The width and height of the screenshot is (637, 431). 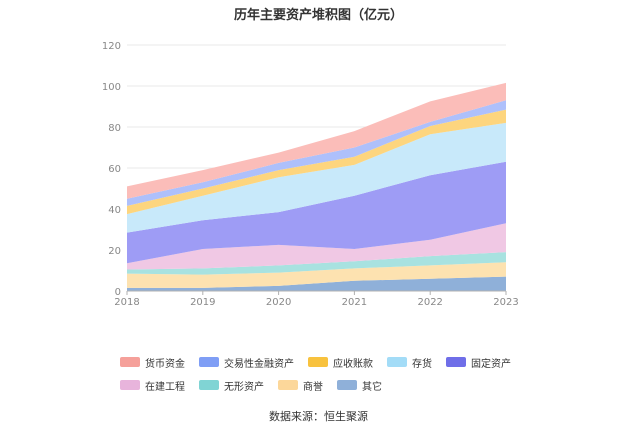 I want to click on x-tick-label: 2018, so click(x=126, y=302).